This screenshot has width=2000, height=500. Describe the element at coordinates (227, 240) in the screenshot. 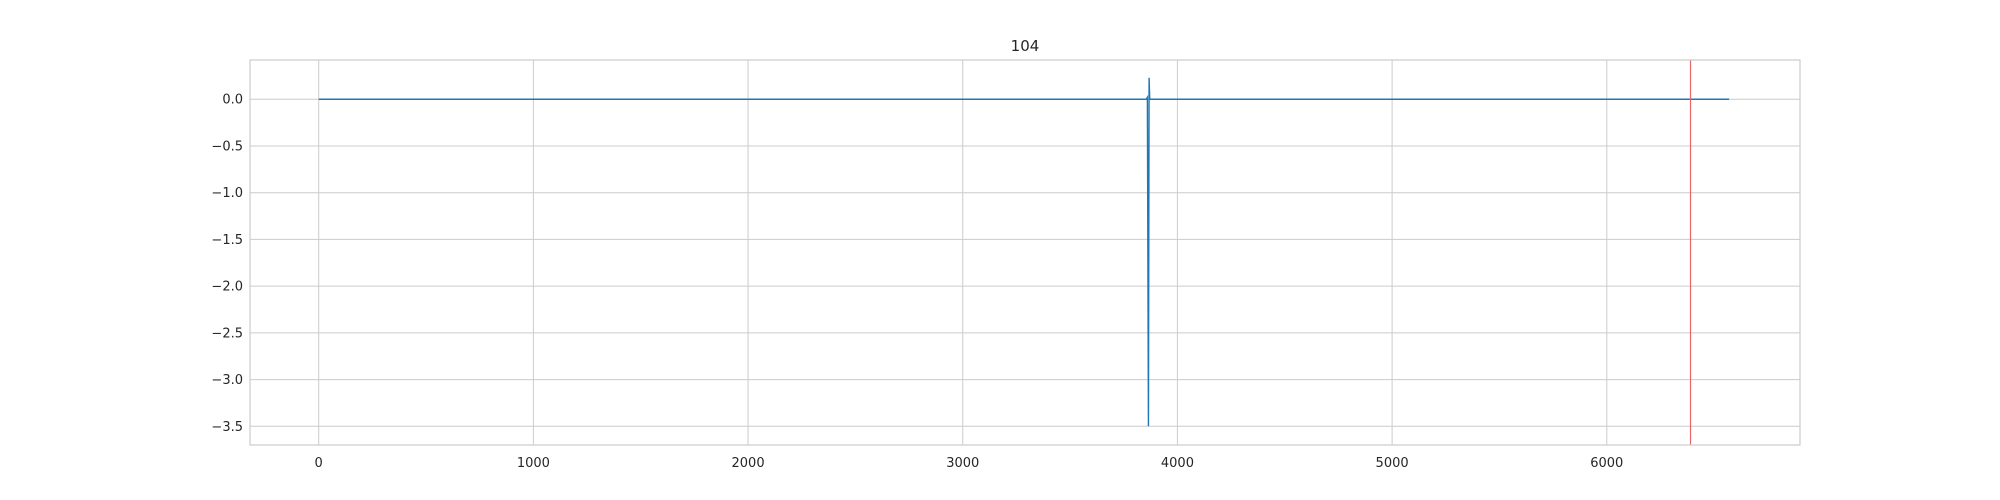

I see `y-tick-label: −1.5` at that location.